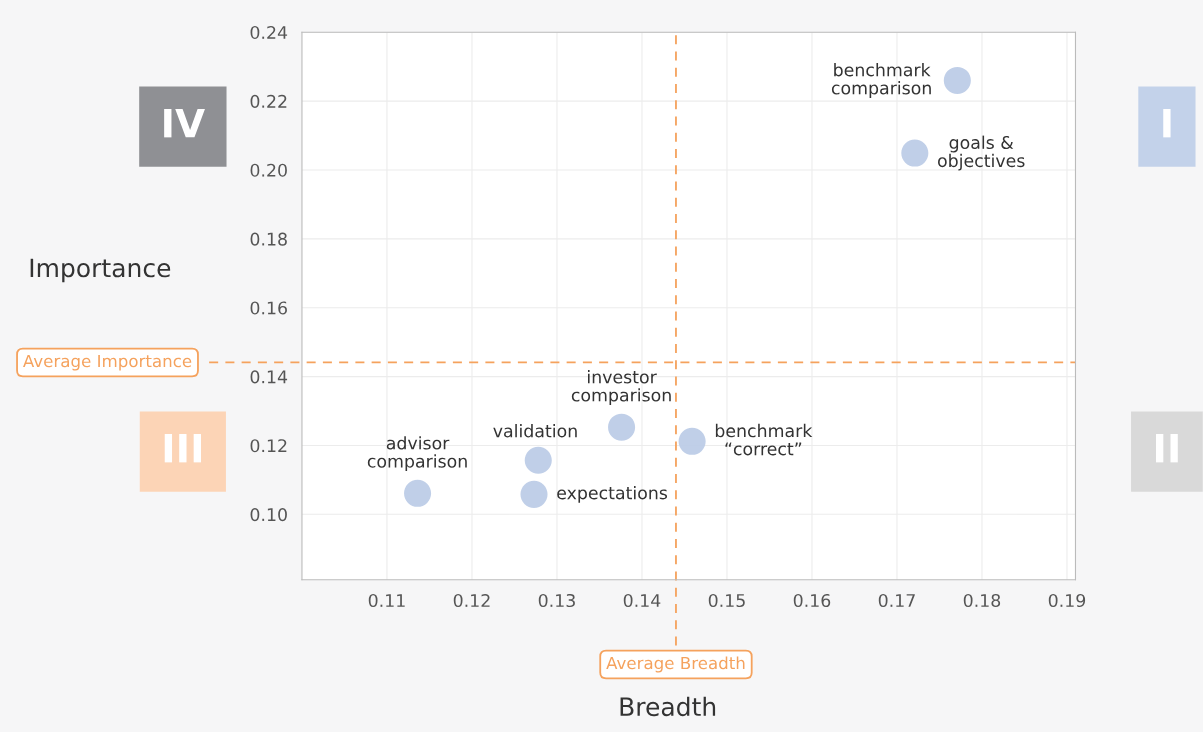  What do you see at coordinates (268, 308) in the screenshot?
I see `y-tick-label: 0.16` at bounding box center [268, 308].